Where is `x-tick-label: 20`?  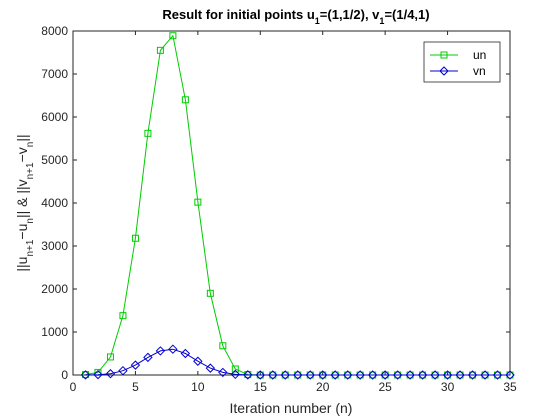 x-tick-label: 20 is located at coordinates (323, 387).